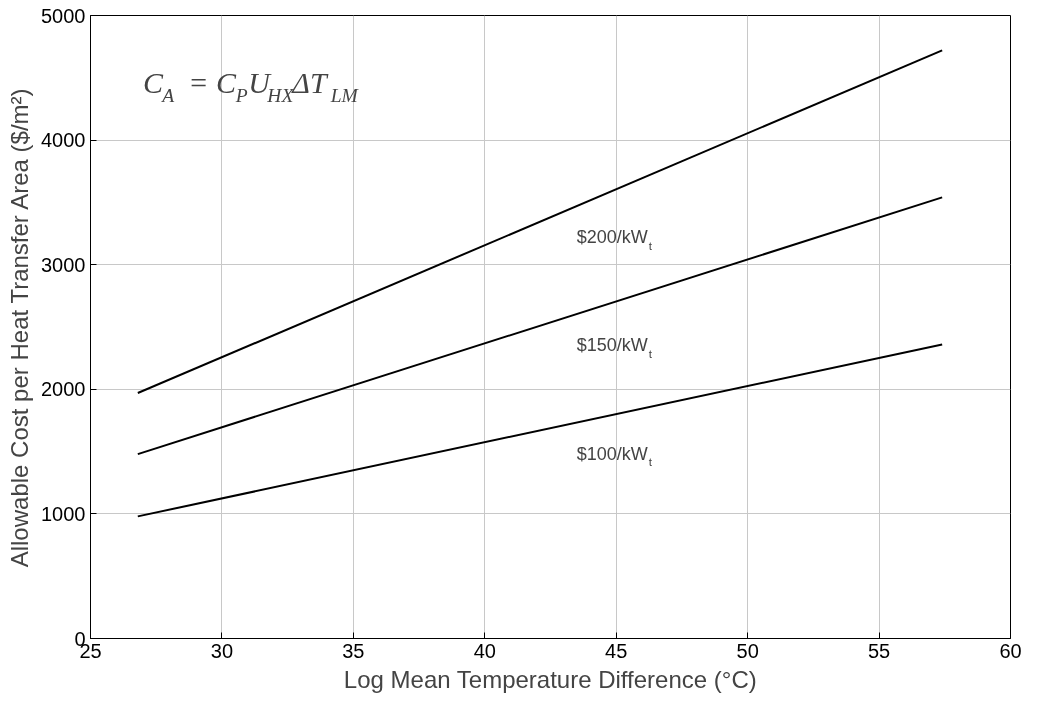 The image size is (1049, 702). I want to click on x-tick-label: 35, so click(353, 650).